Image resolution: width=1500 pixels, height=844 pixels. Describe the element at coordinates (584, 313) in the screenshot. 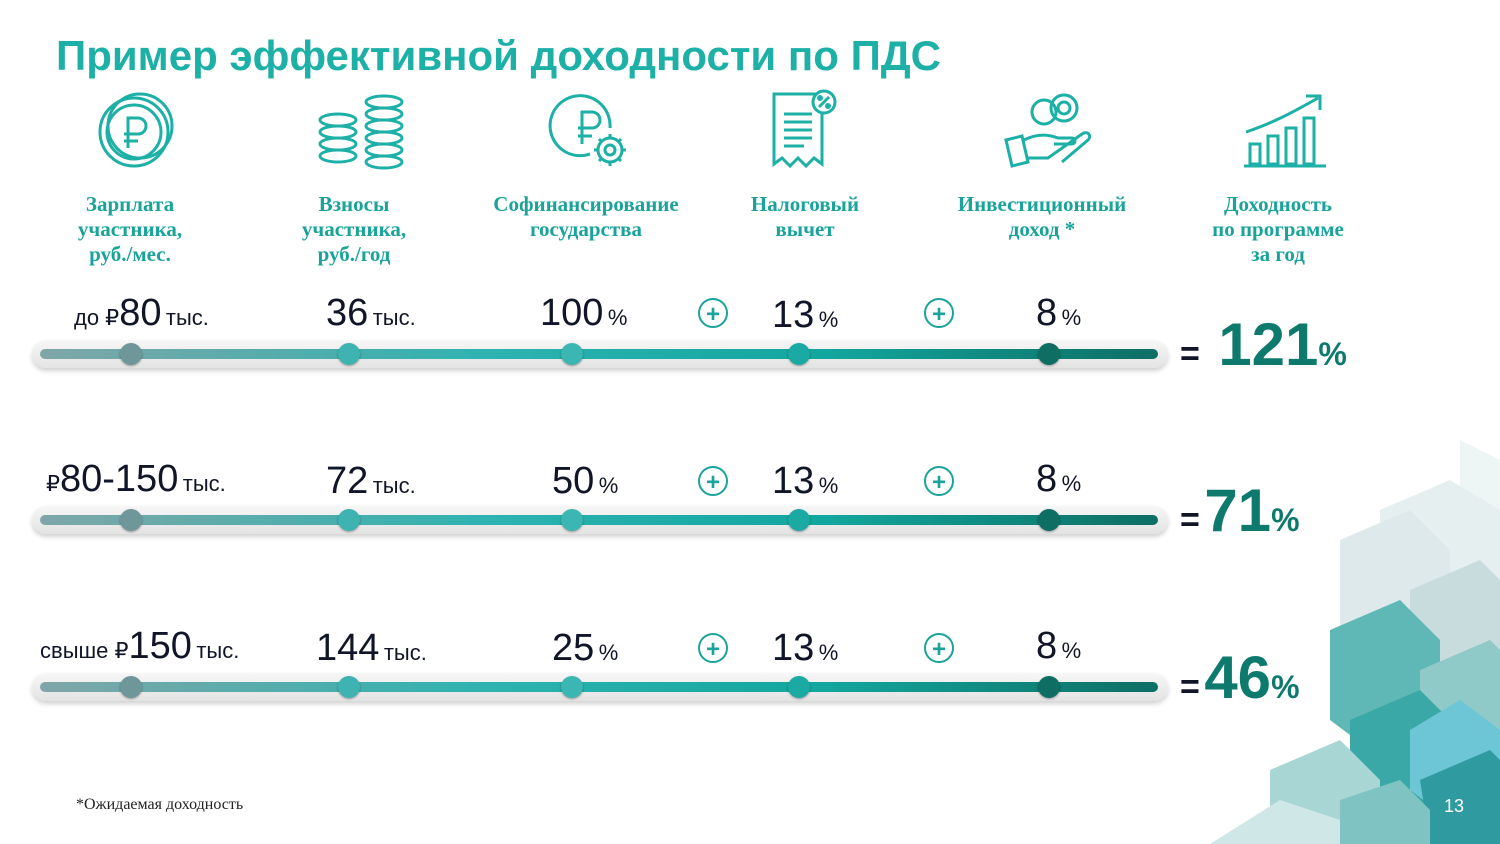

I see `cofinancing-value: 100 %` at that location.